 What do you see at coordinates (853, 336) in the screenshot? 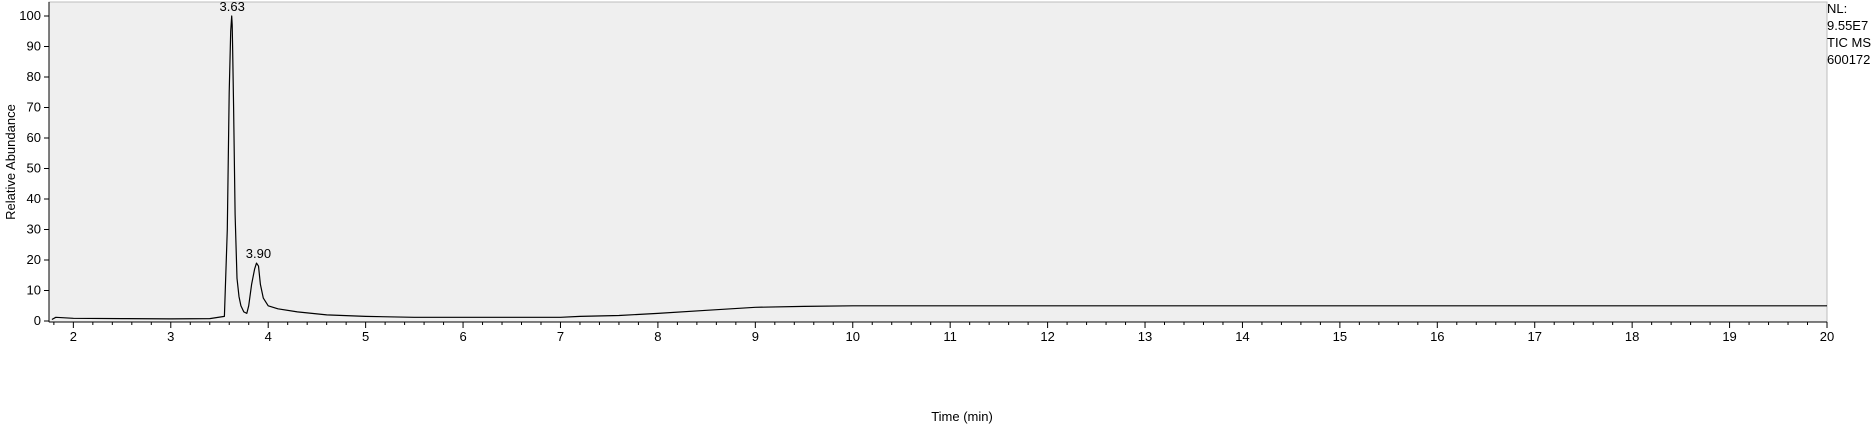
I see `x-tick-label: 10` at bounding box center [853, 336].